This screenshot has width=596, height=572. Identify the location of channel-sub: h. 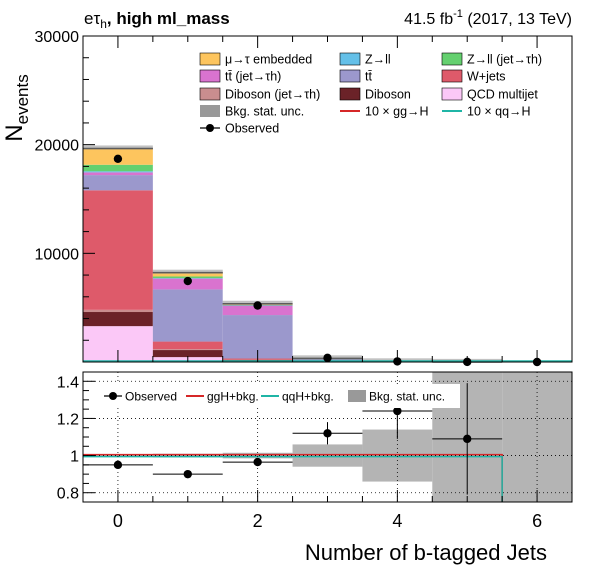
(103, 24).